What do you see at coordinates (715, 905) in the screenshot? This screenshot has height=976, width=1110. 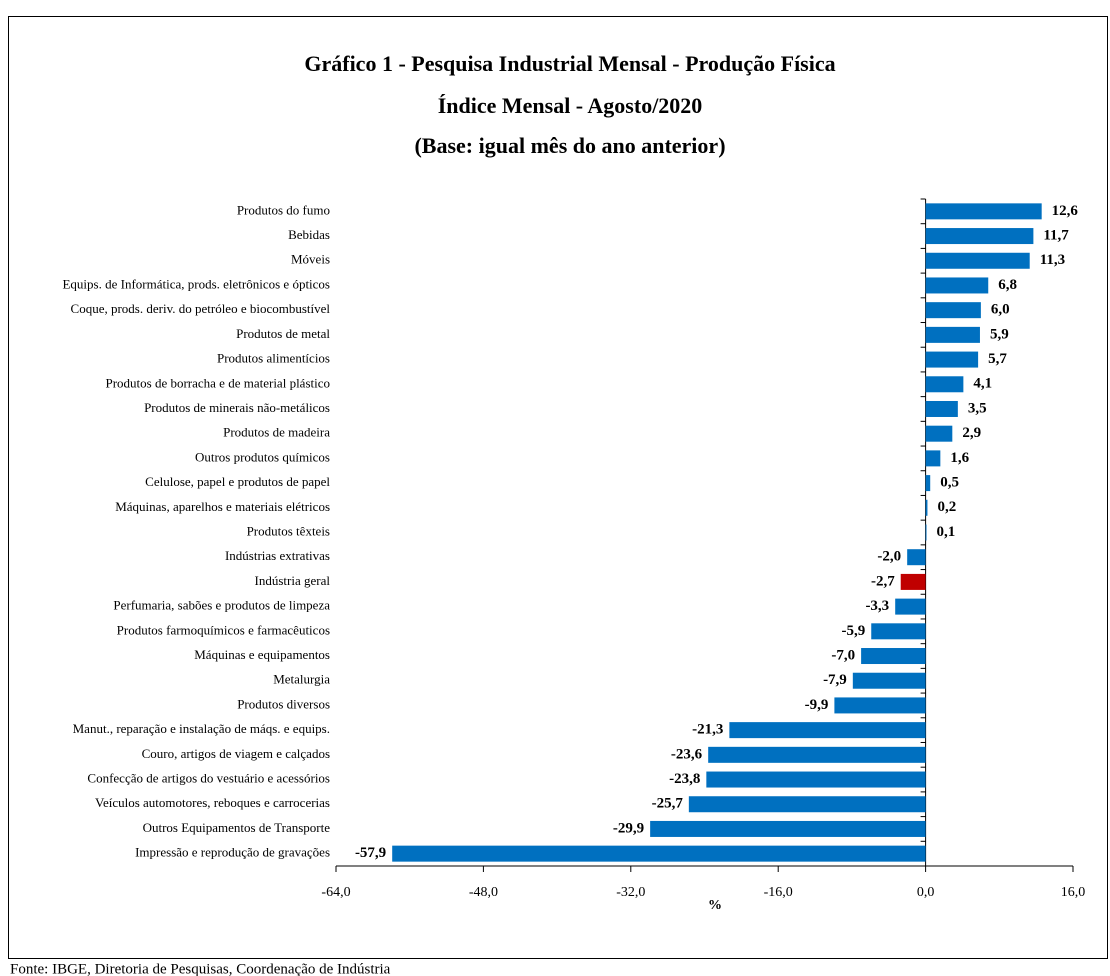 I see `x-axis-label: %` at bounding box center [715, 905].